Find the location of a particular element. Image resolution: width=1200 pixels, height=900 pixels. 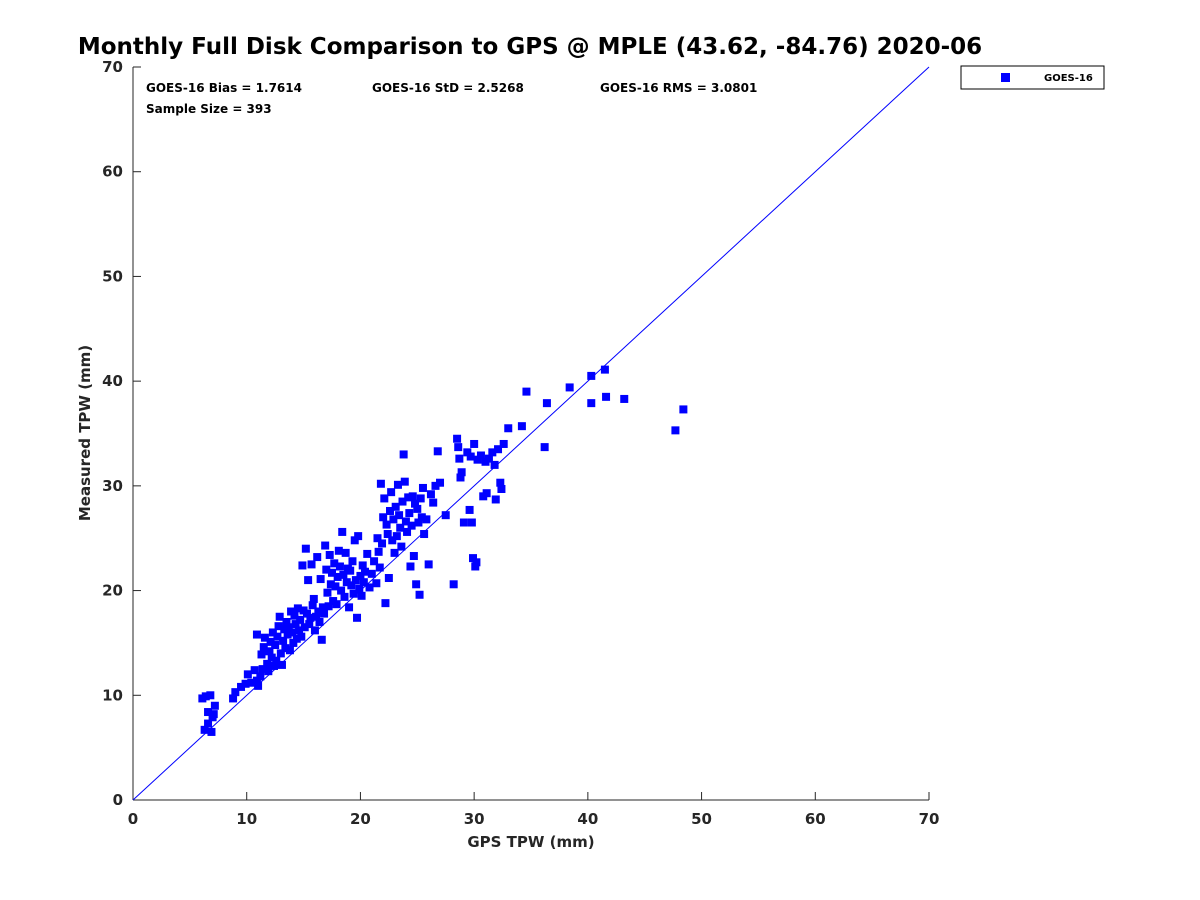

std-annotation: GOES-16 StD = 2.5268 is located at coordinates (448, 88).